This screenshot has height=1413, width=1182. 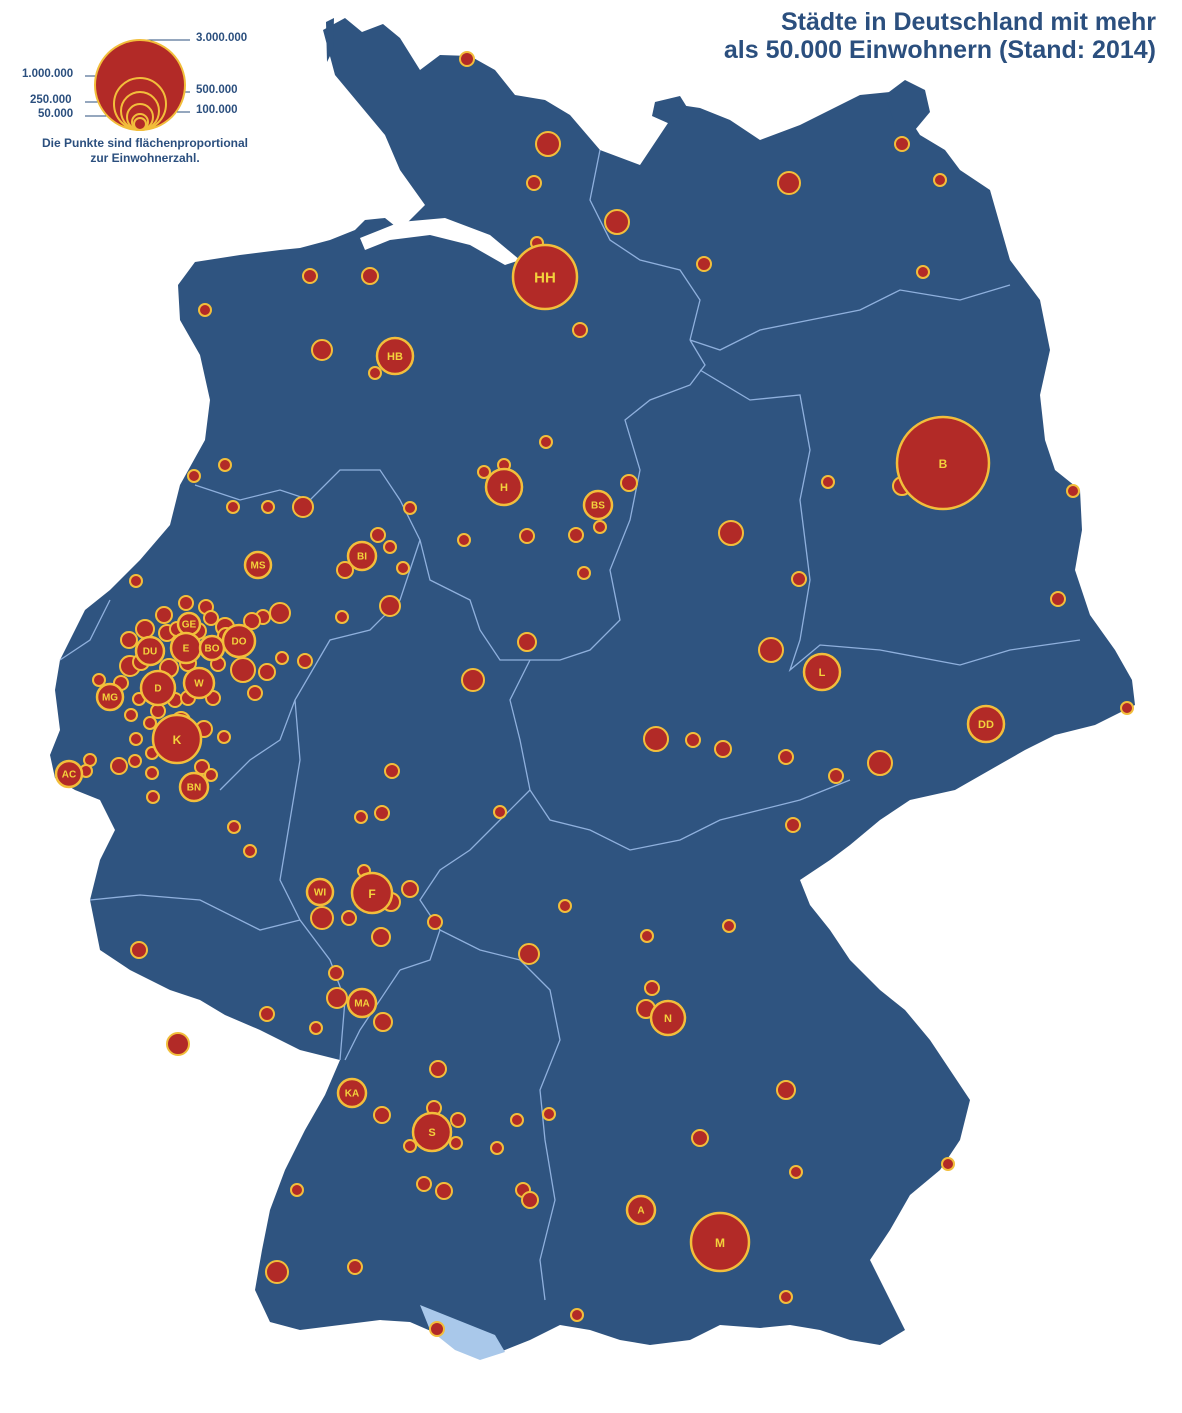 I want to click on city-dot-do, so click(x=239, y=641).